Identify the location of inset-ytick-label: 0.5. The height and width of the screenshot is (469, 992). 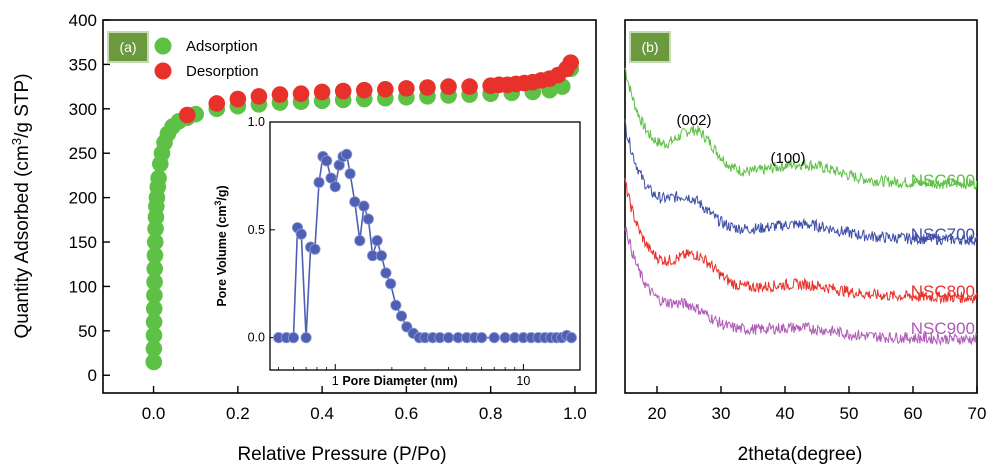
(256, 230).